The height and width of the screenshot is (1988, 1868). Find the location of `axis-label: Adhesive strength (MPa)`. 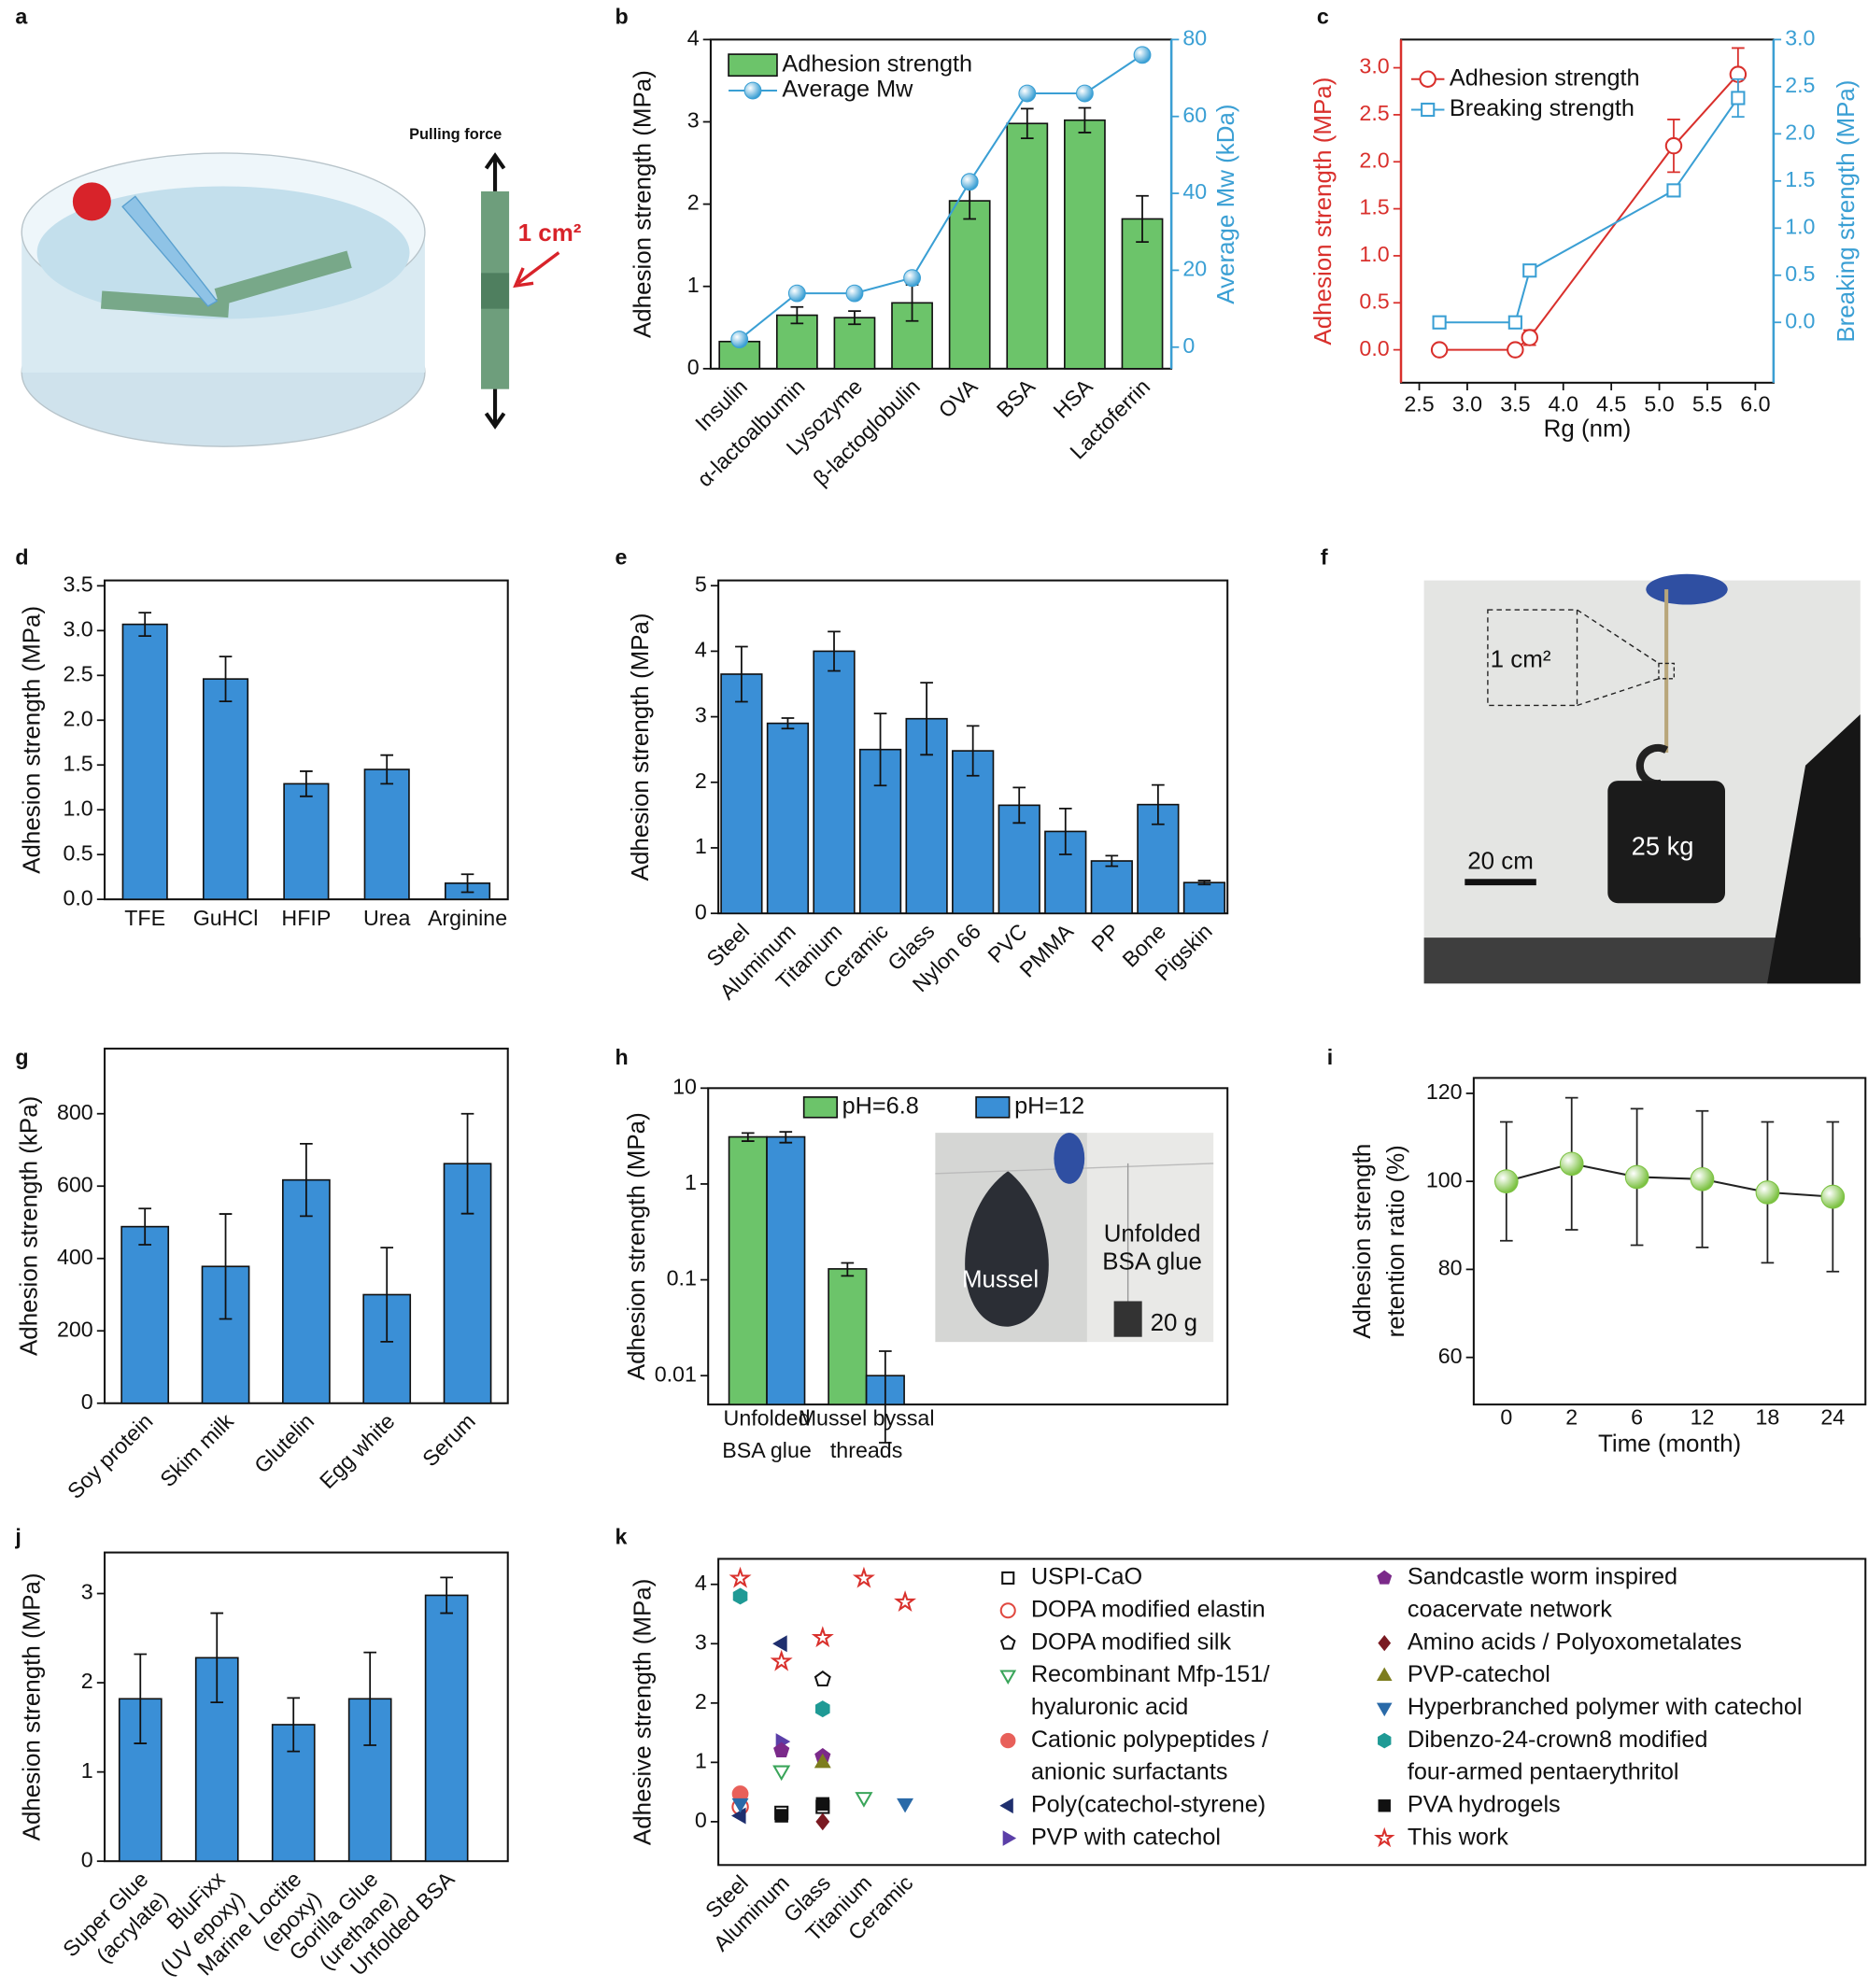

axis-label: Adhesive strength (MPa) is located at coordinates (644, 1712).